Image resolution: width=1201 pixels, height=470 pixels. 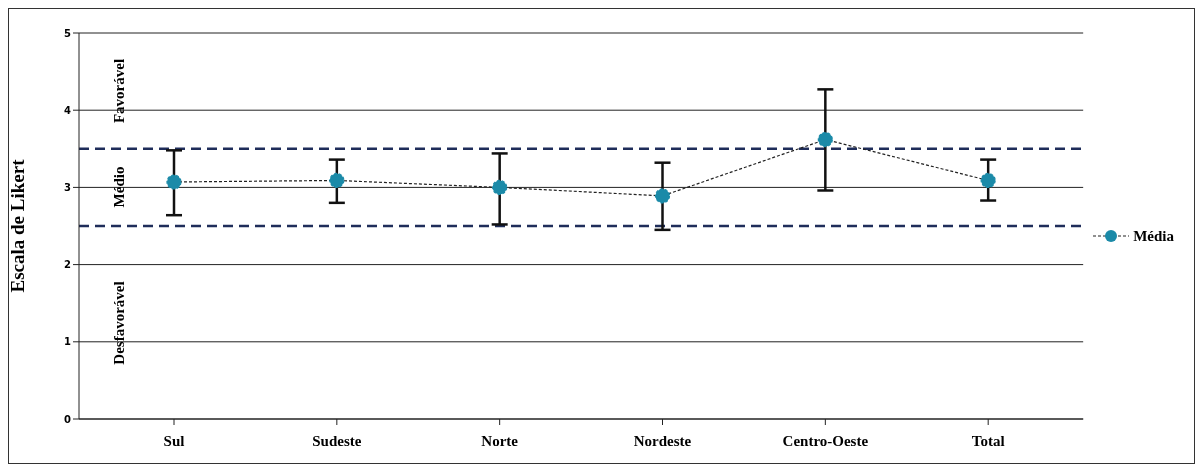 What do you see at coordinates (68, 110) in the screenshot?
I see `y-tick-label: 4` at bounding box center [68, 110].